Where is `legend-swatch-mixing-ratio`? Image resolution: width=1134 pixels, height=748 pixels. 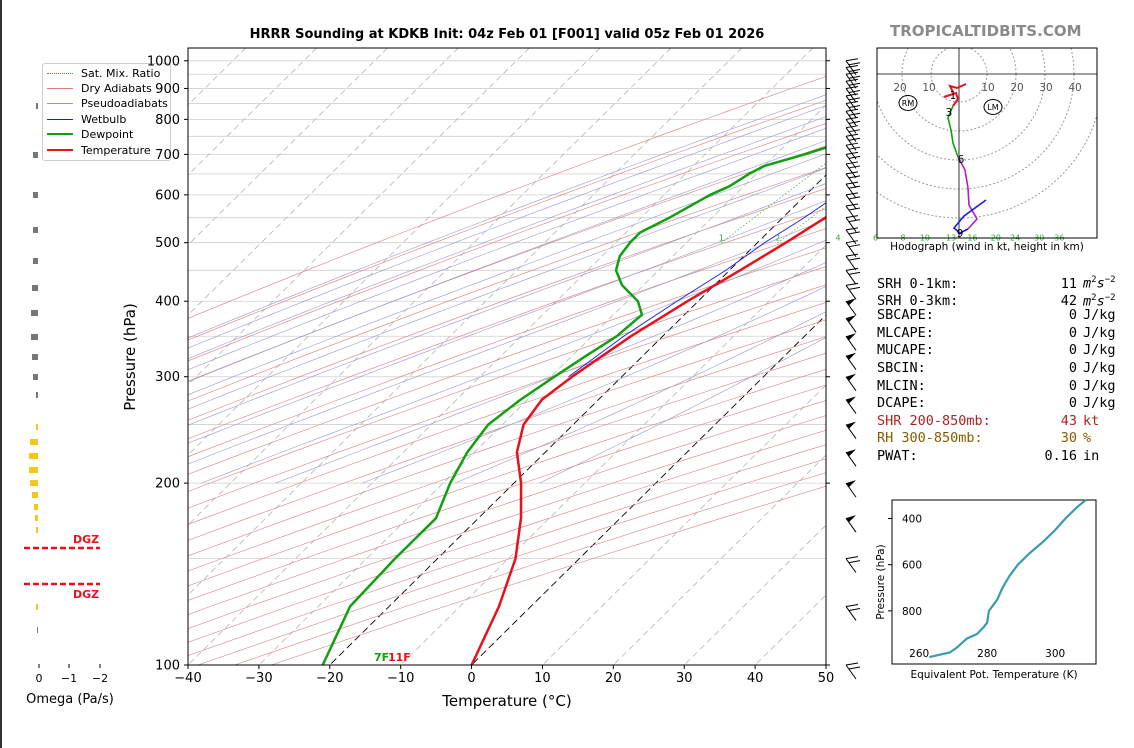 legend-swatch-mixing-ratio is located at coordinates (60, 73).